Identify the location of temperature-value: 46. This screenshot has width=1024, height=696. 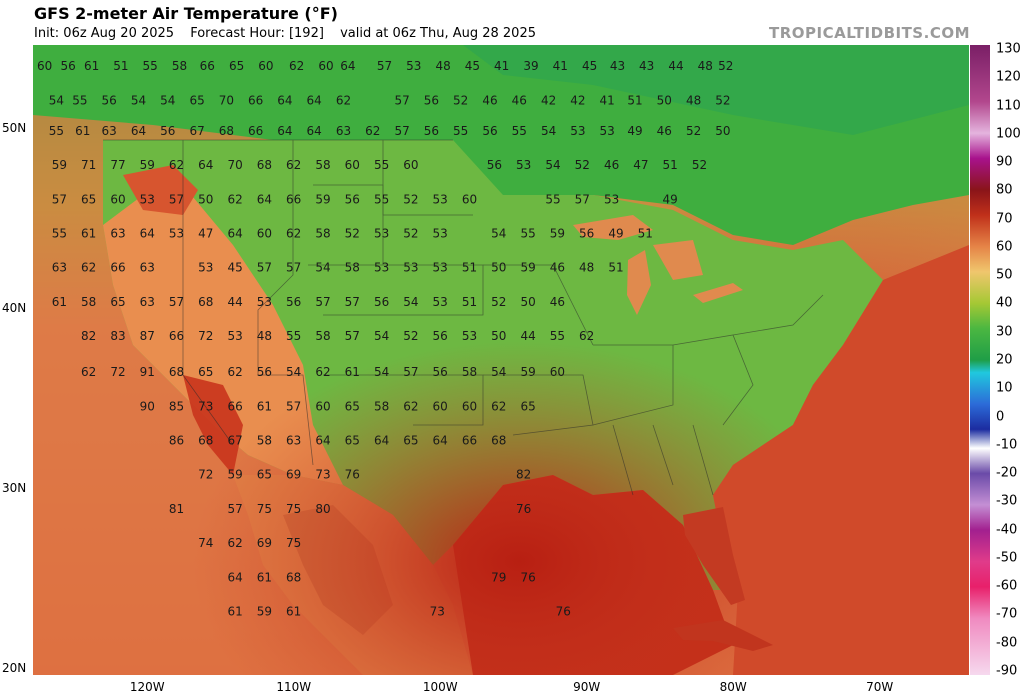
(557, 268).